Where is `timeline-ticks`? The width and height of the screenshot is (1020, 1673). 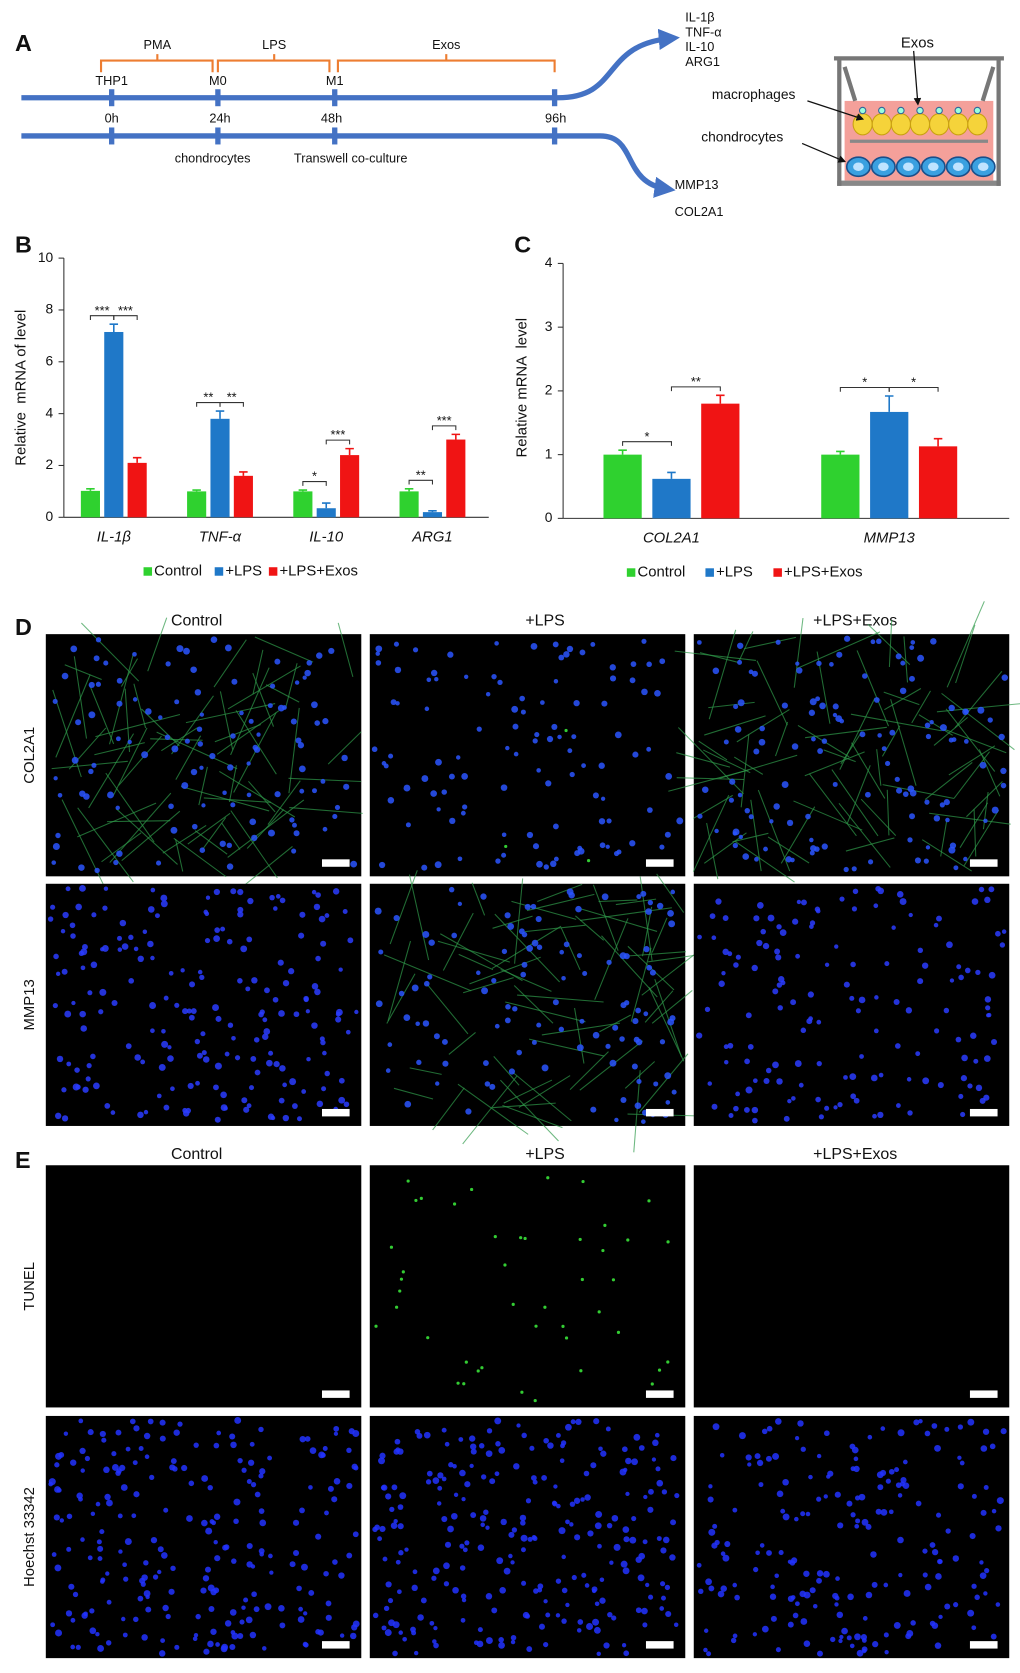
timeline-ticks is located at coordinates (333, 117).